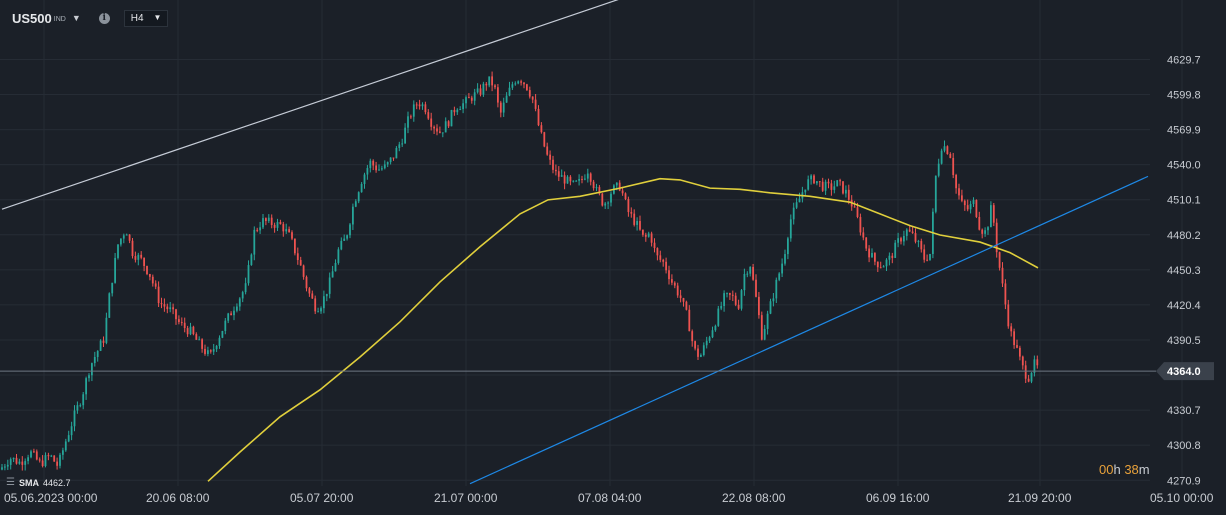 Image resolution: width=1226 pixels, height=515 pixels. What do you see at coordinates (38, 482) in the screenshot?
I see `sma-legend: ☰ SMA 4462.7` at bounding box center [38, 482].